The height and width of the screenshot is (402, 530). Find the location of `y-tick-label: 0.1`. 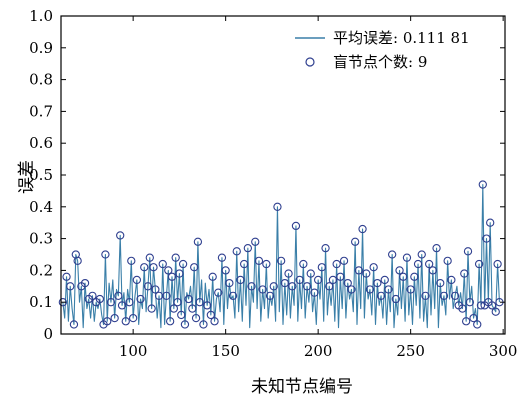

y-tick-label: 0.1 is located at coordinates (41, 302).